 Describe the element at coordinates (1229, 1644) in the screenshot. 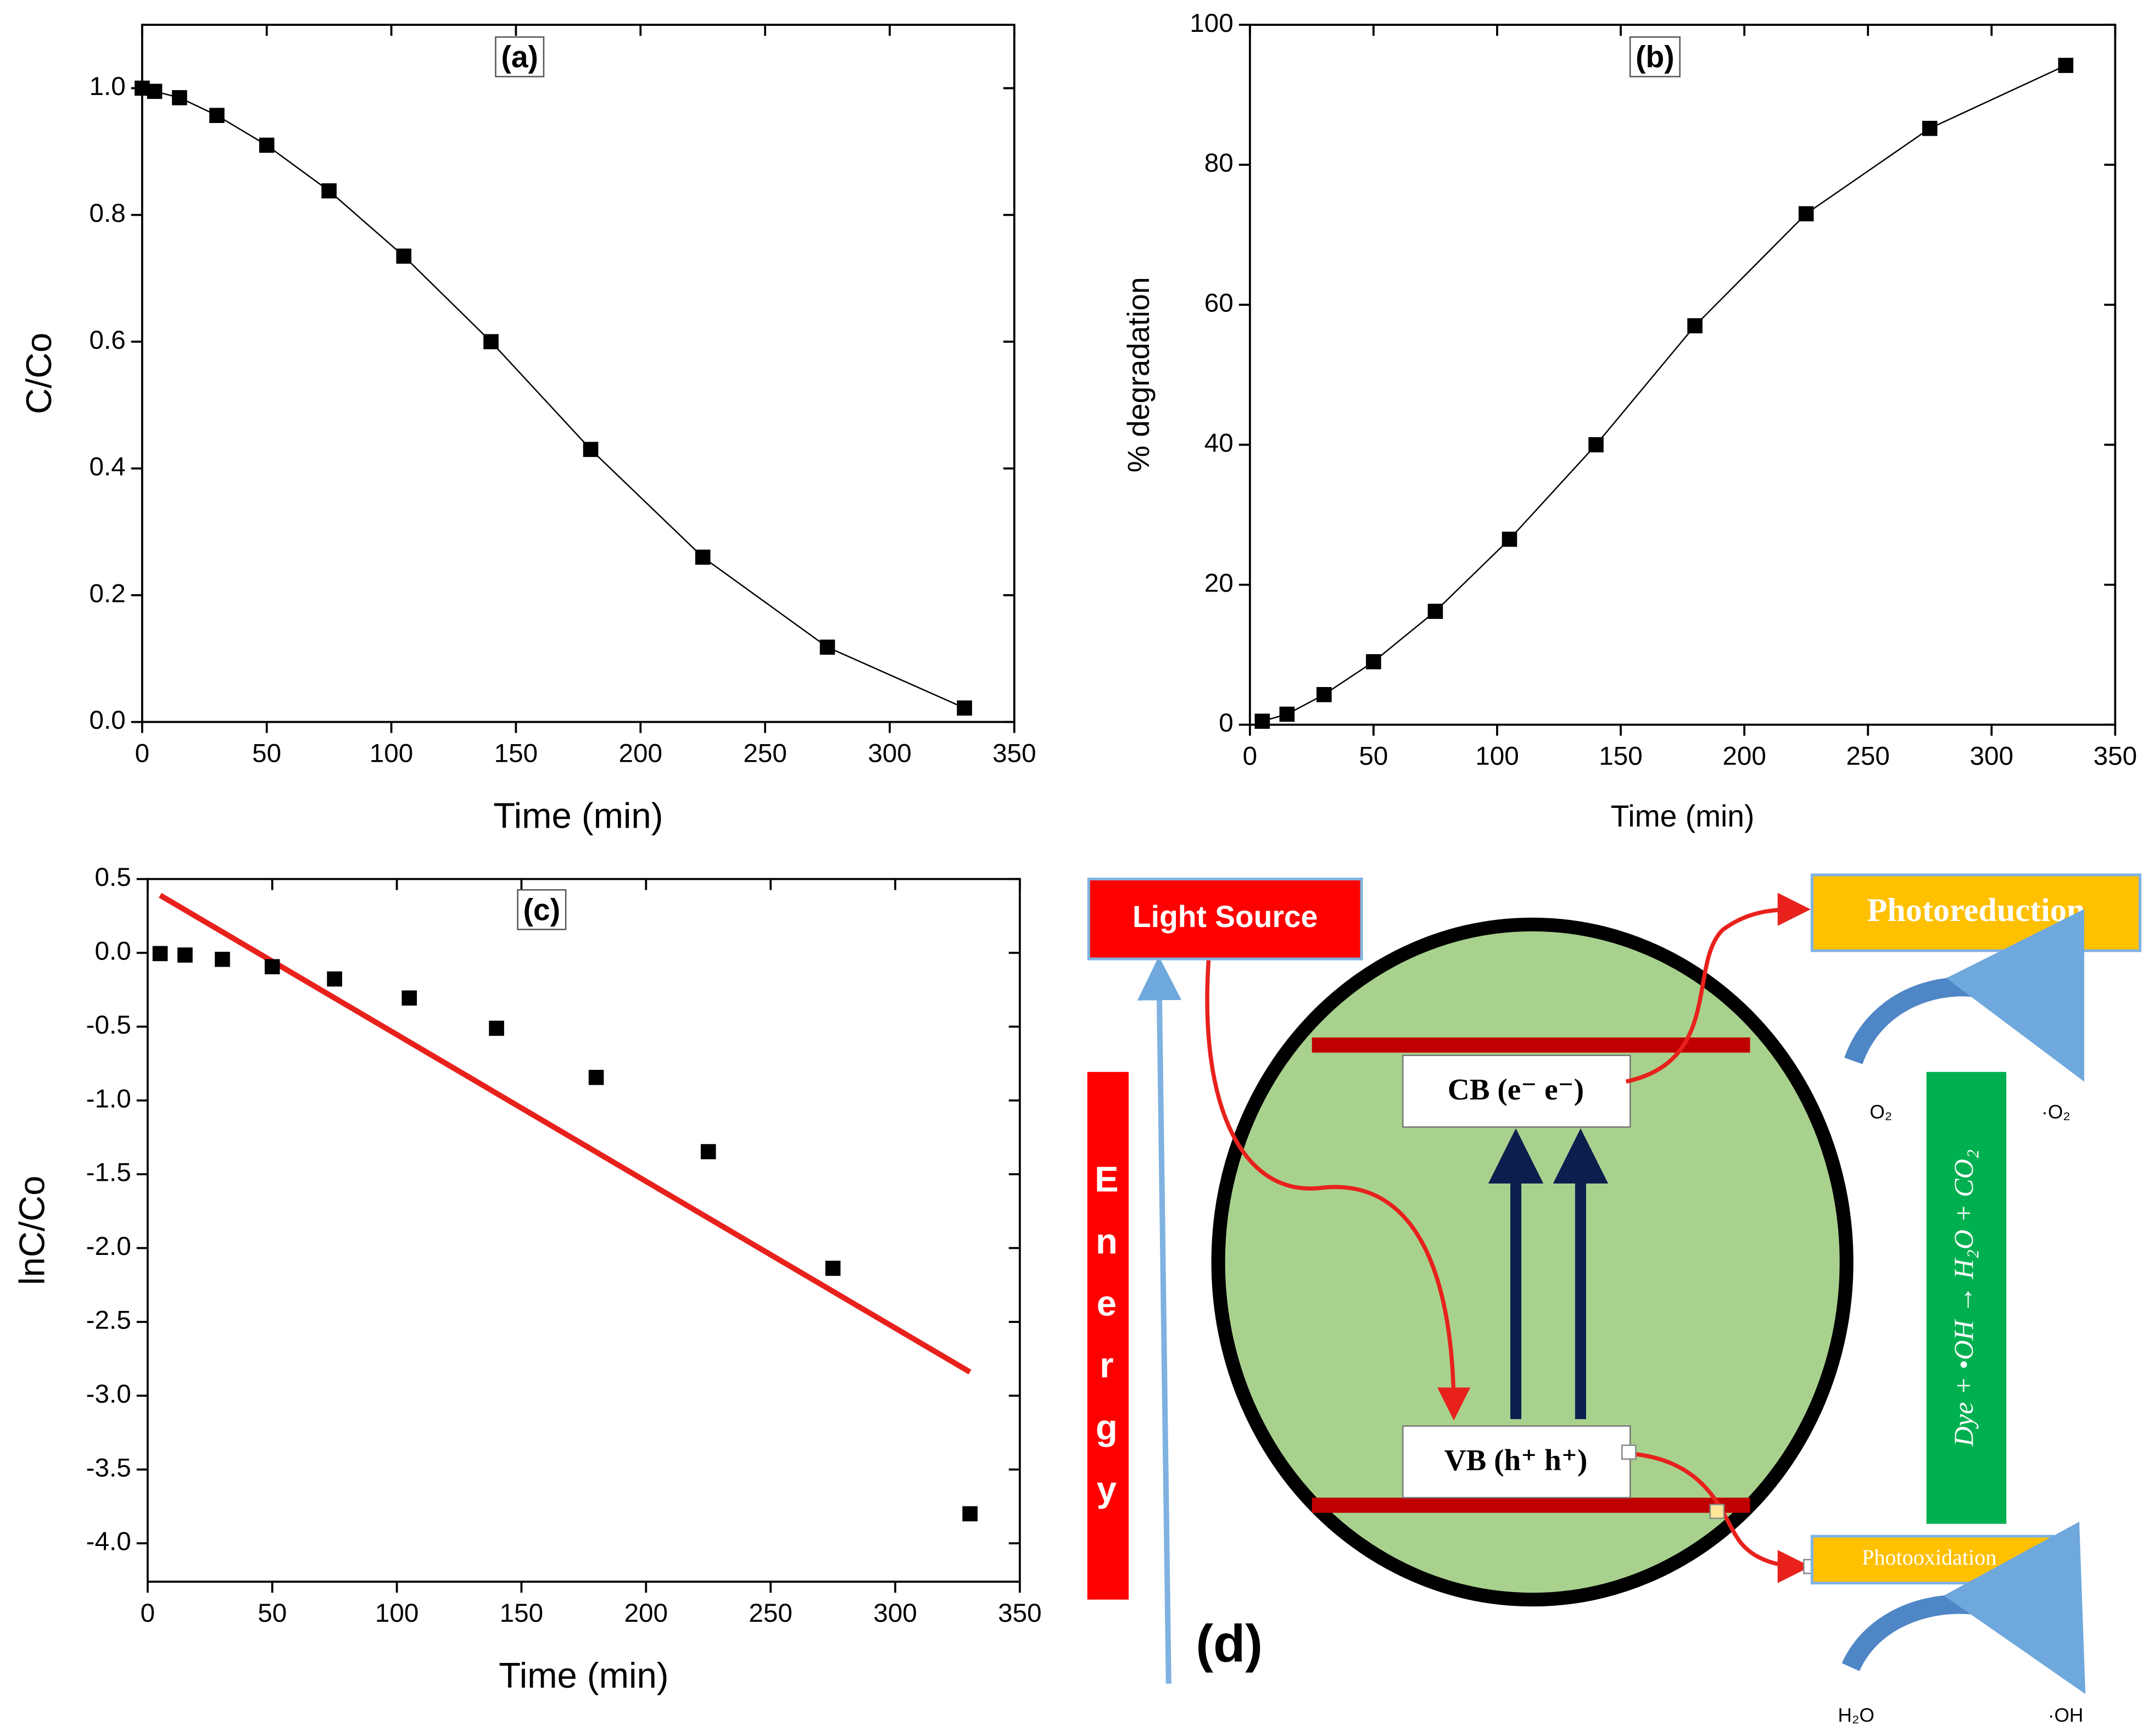

I see `panel-label: (d)` at that location.